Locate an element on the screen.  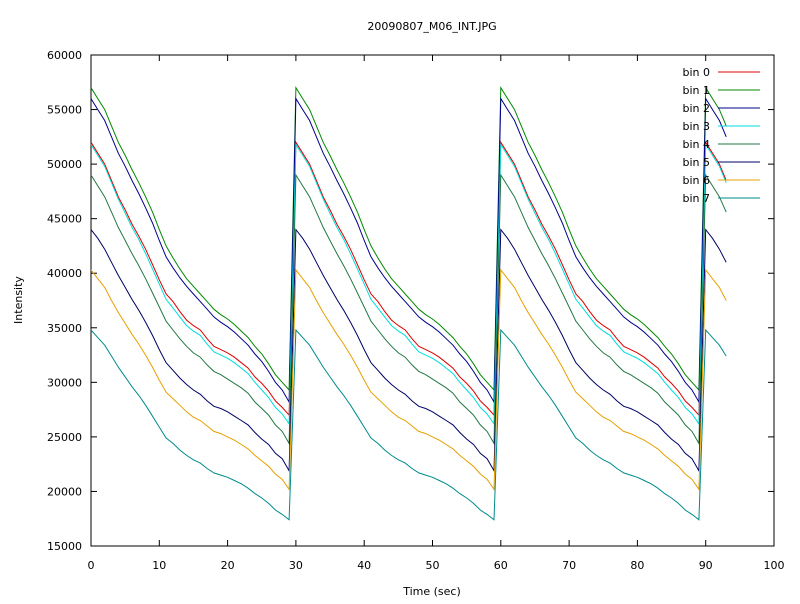
x-axis-label: Time (sec) is located at coordinates (431, 591).